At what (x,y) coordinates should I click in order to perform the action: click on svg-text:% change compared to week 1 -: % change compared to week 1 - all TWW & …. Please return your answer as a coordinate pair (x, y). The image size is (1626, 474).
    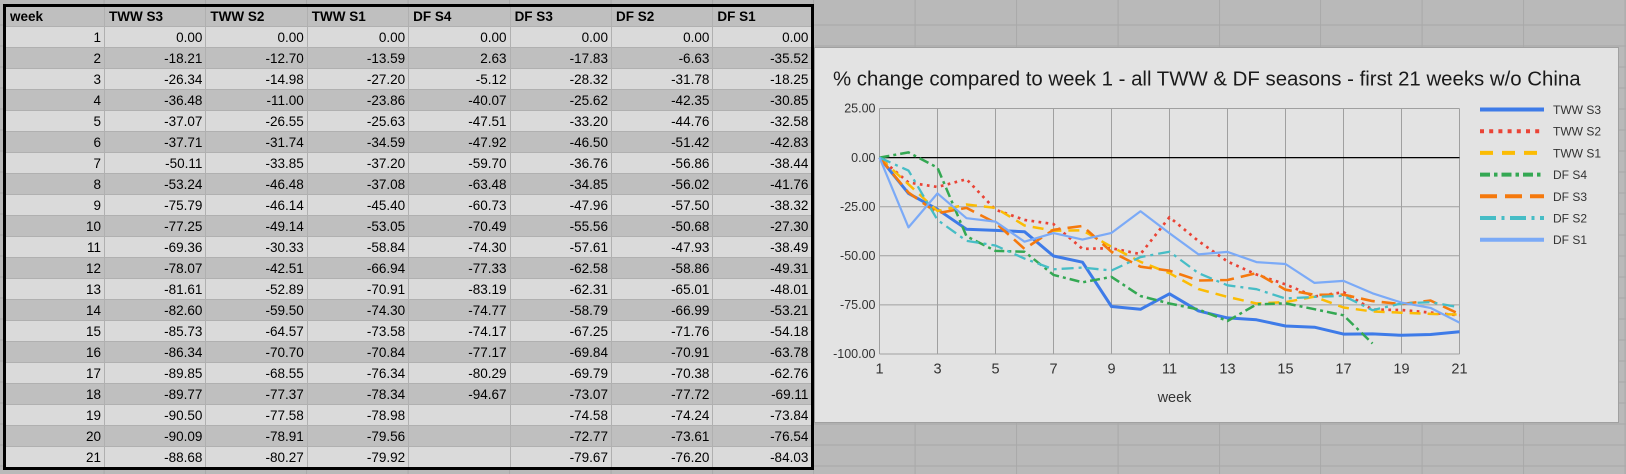
    Looking at the image, I should click on (1207, 79).